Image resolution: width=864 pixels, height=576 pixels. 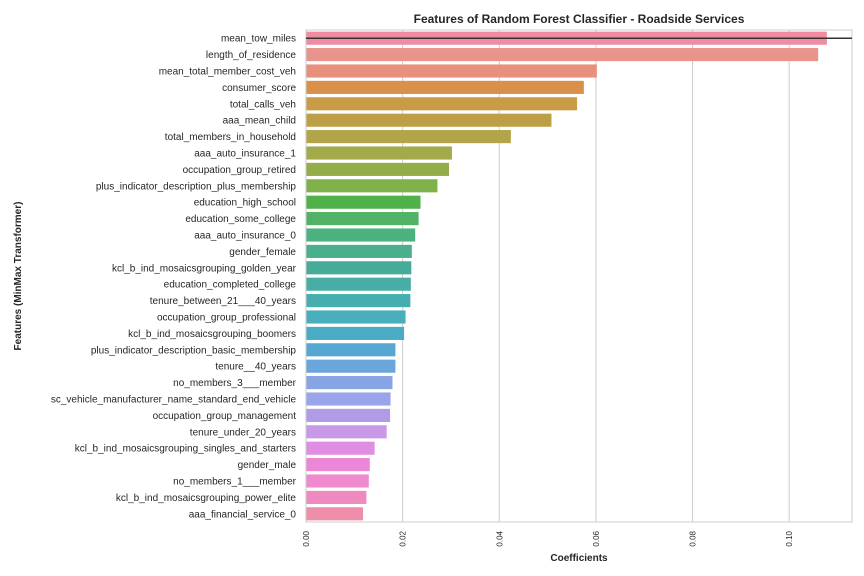 I want to click on y-tick-label: kcl_b_ind_mosaicsgrouping_golden_year, so click(x=204, y=268).